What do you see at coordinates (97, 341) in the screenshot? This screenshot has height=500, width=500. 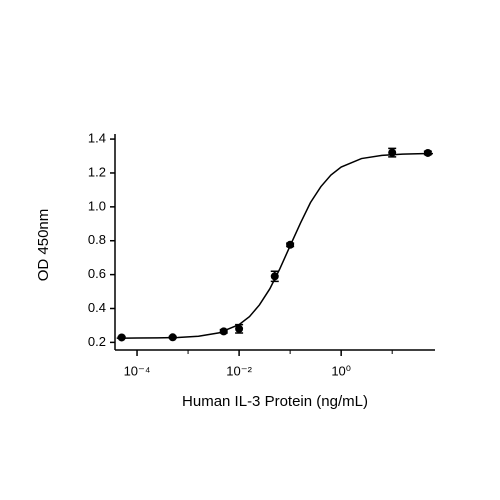 I see `y-tick-label: 0.2` at bounding box center [97, 341].